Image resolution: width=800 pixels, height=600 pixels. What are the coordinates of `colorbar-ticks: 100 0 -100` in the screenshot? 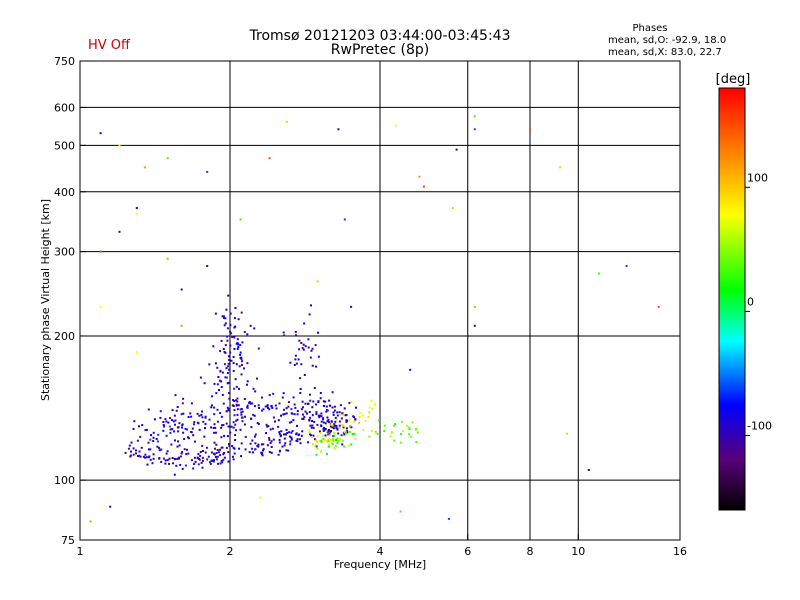 It's located at (758, 304).